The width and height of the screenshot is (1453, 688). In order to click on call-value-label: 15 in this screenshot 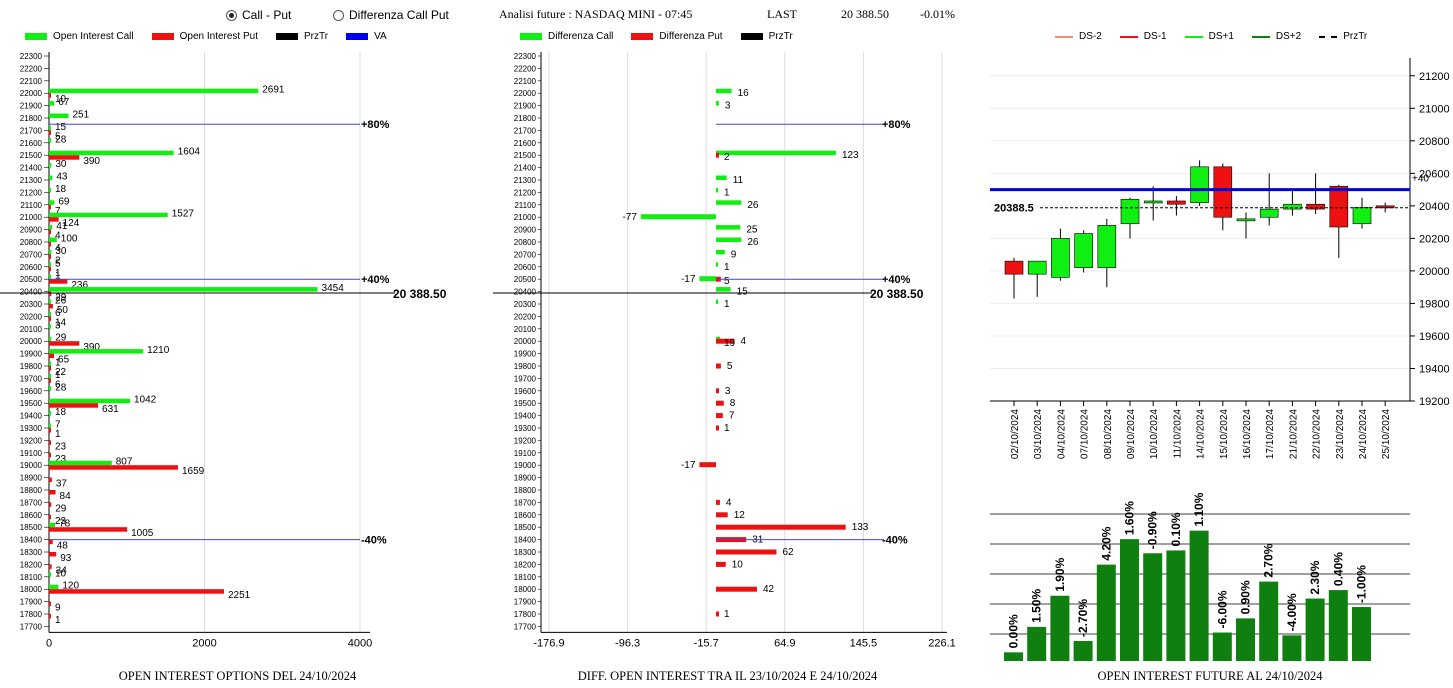, I will do `click(61, 127)`.